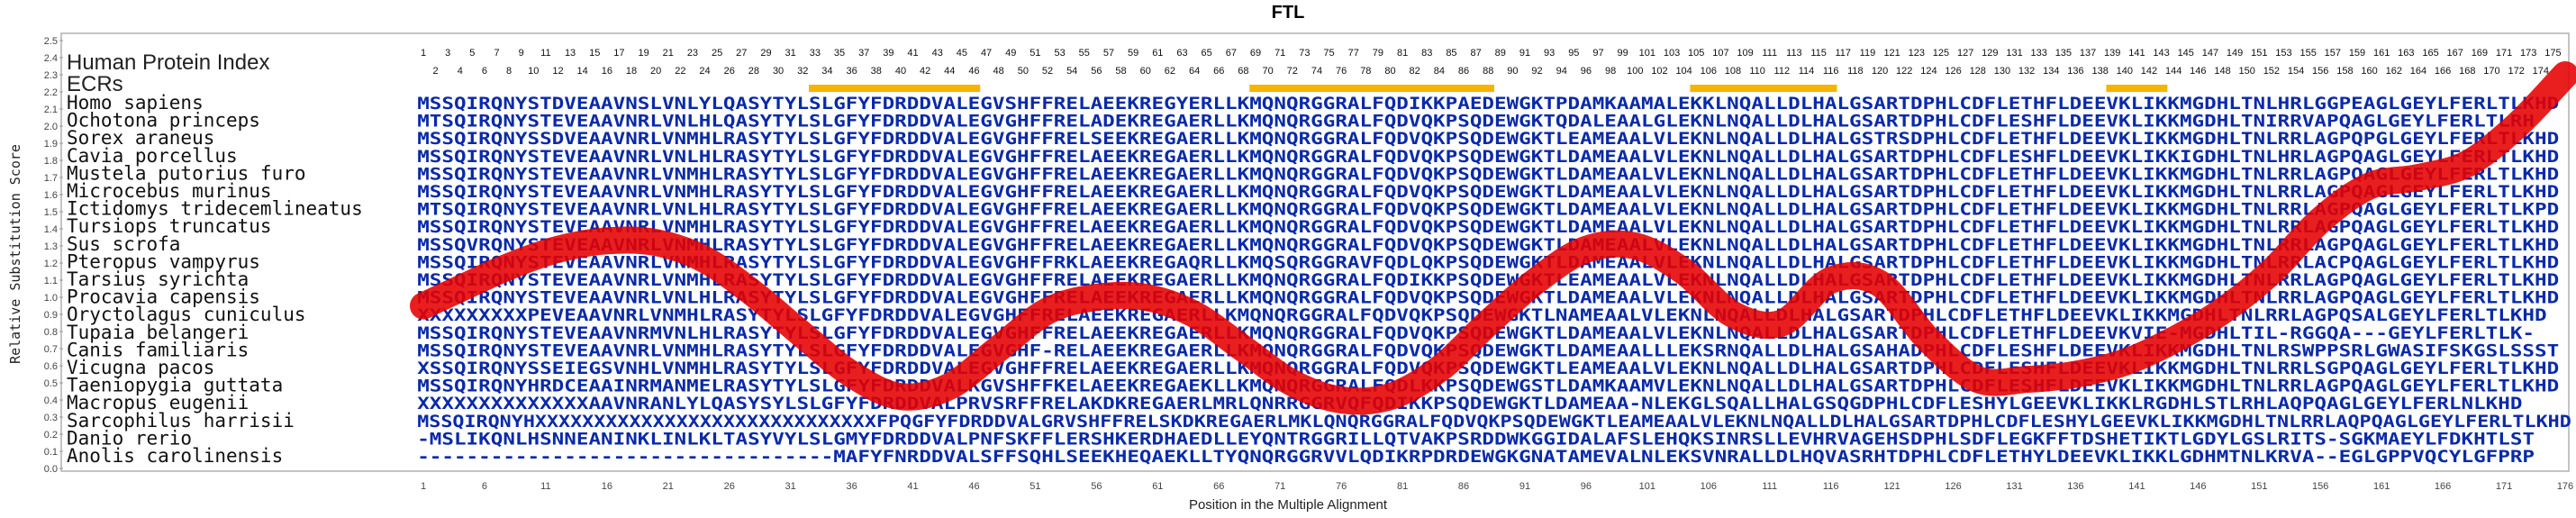 The height and width of the screenshot is (518, 2576). What do you see at coordinates (51, 435) in the screenshot?
I see `y-tick-label: 0.2` at bounding box center [51, 435].